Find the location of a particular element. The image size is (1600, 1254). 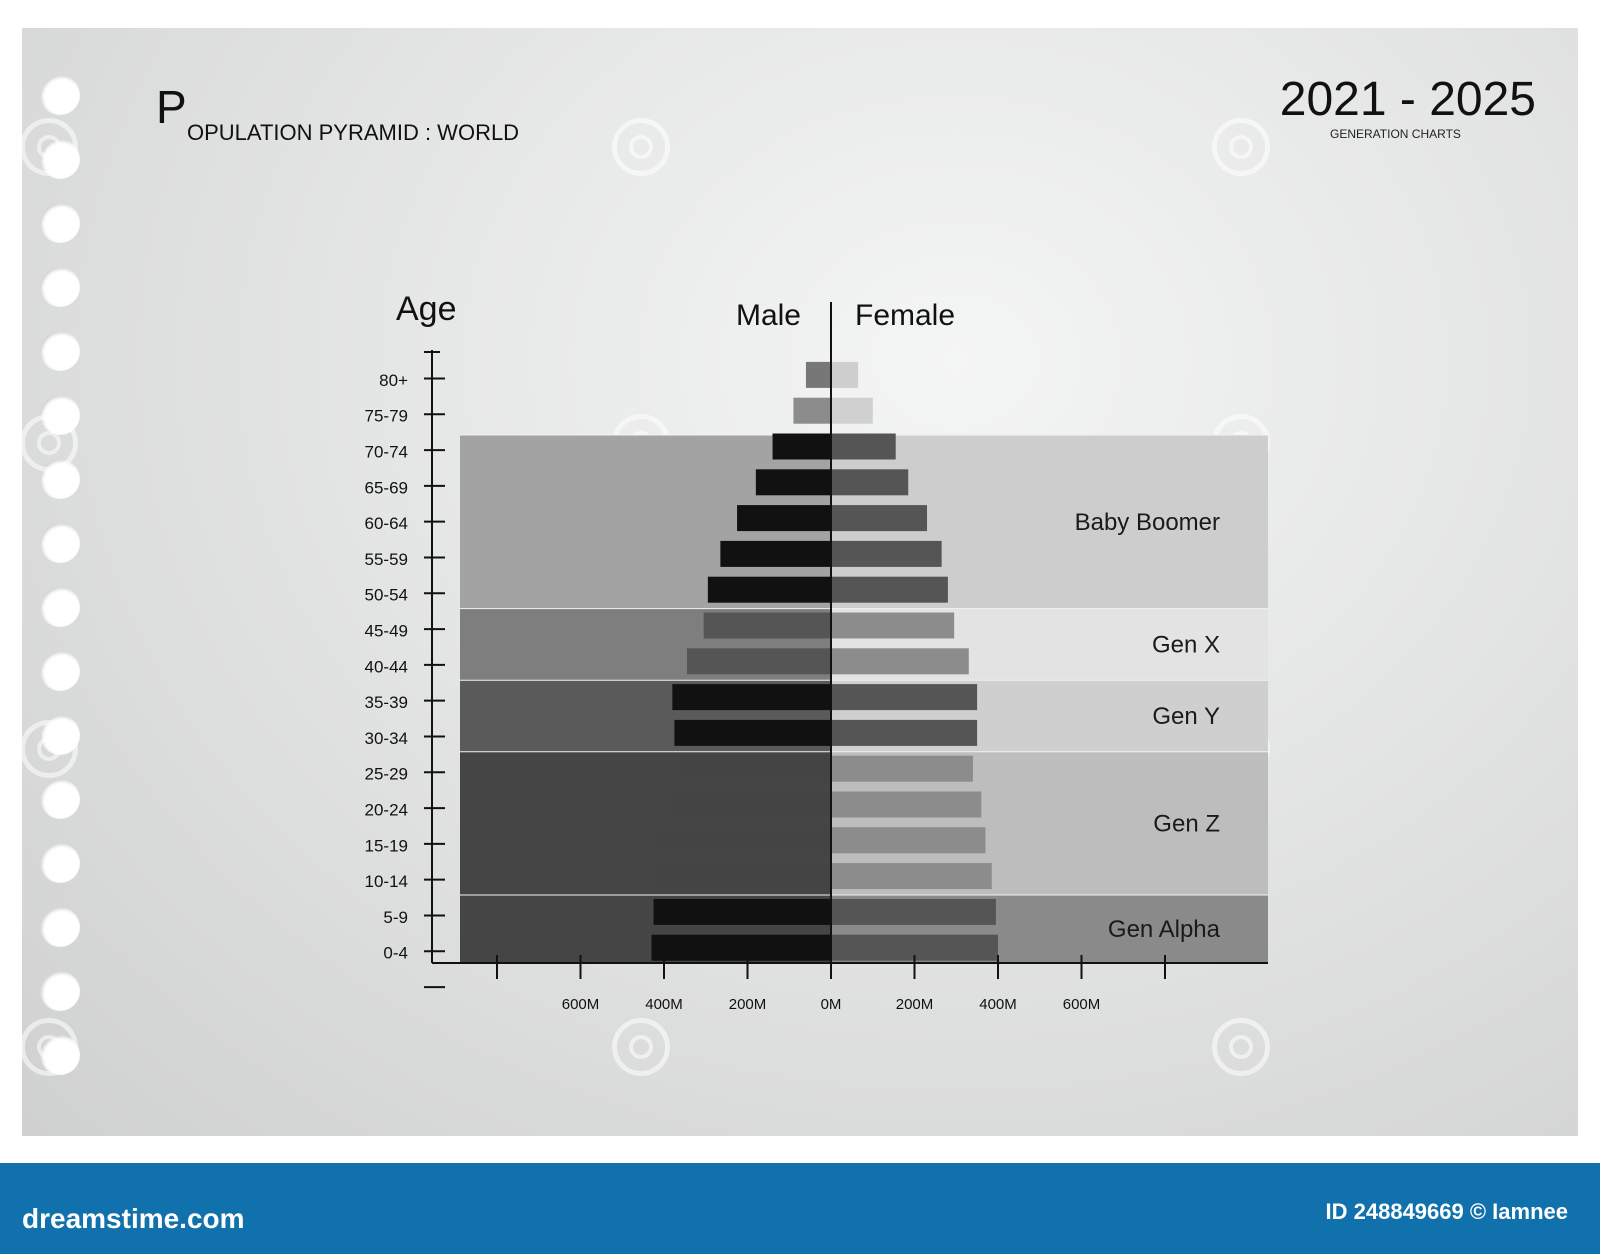

footer-bar: dreamstime.com ID 248849669 © Iamnee is located at coordinates (800, 1208).